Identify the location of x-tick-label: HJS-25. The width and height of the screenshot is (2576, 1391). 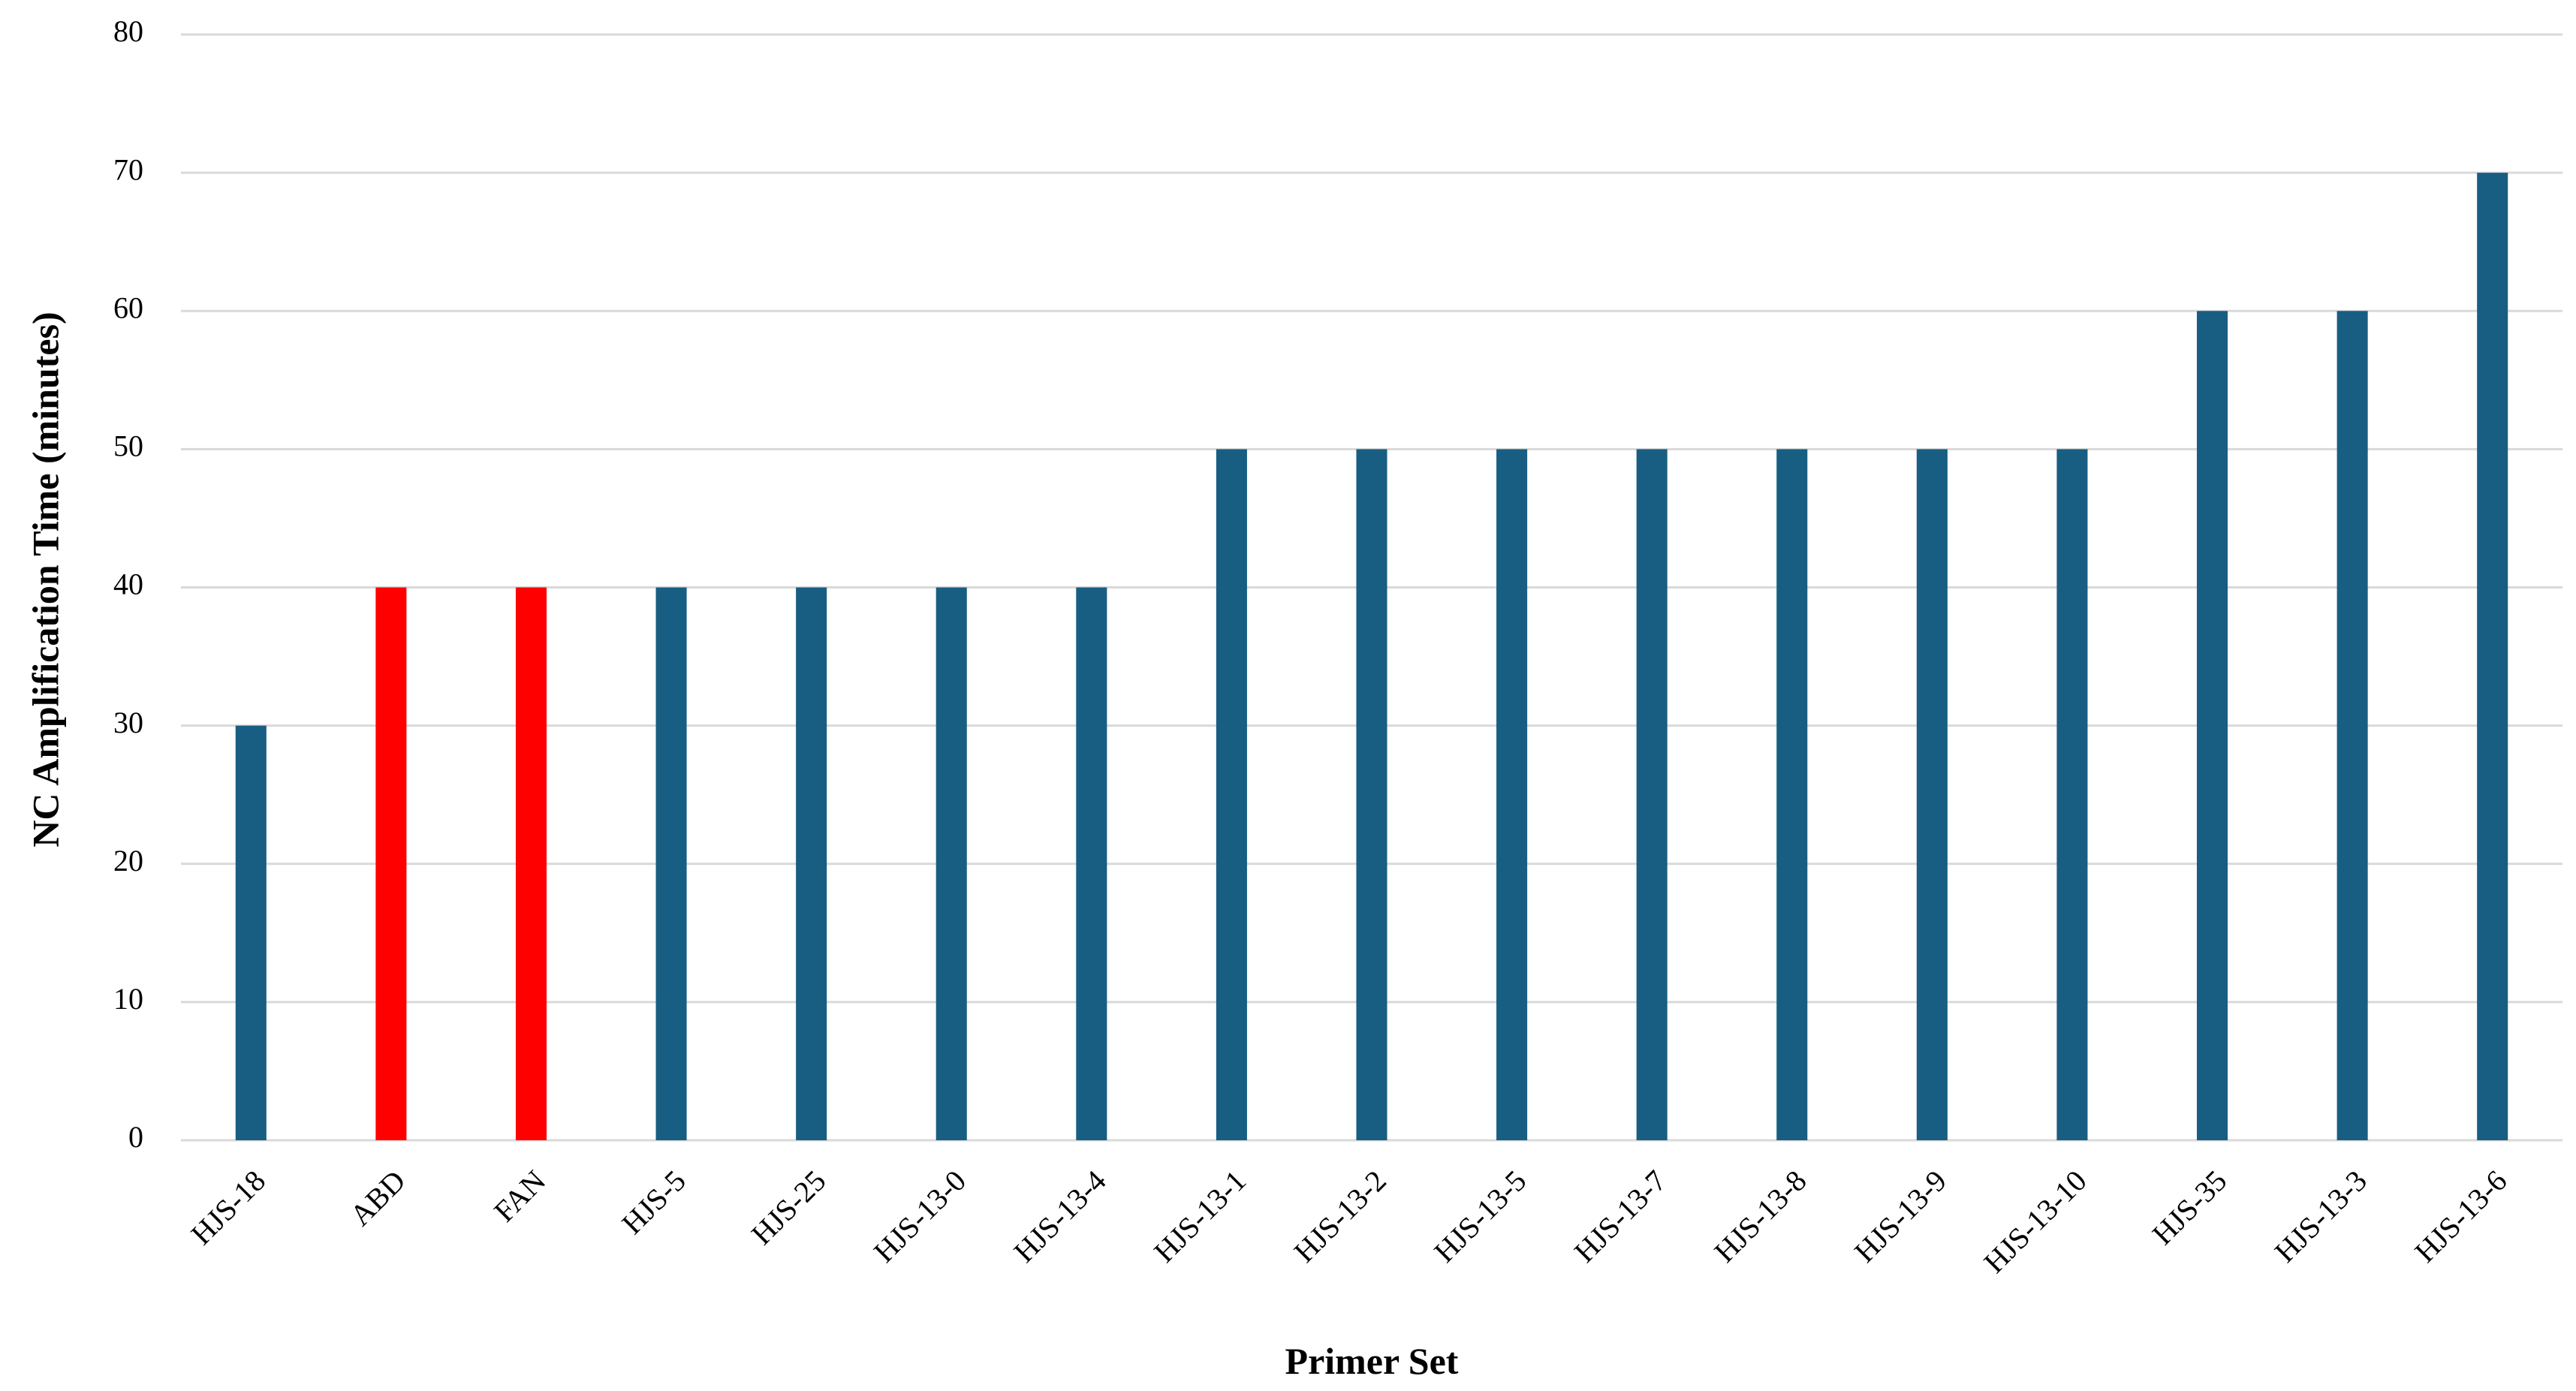
(789, 1207).